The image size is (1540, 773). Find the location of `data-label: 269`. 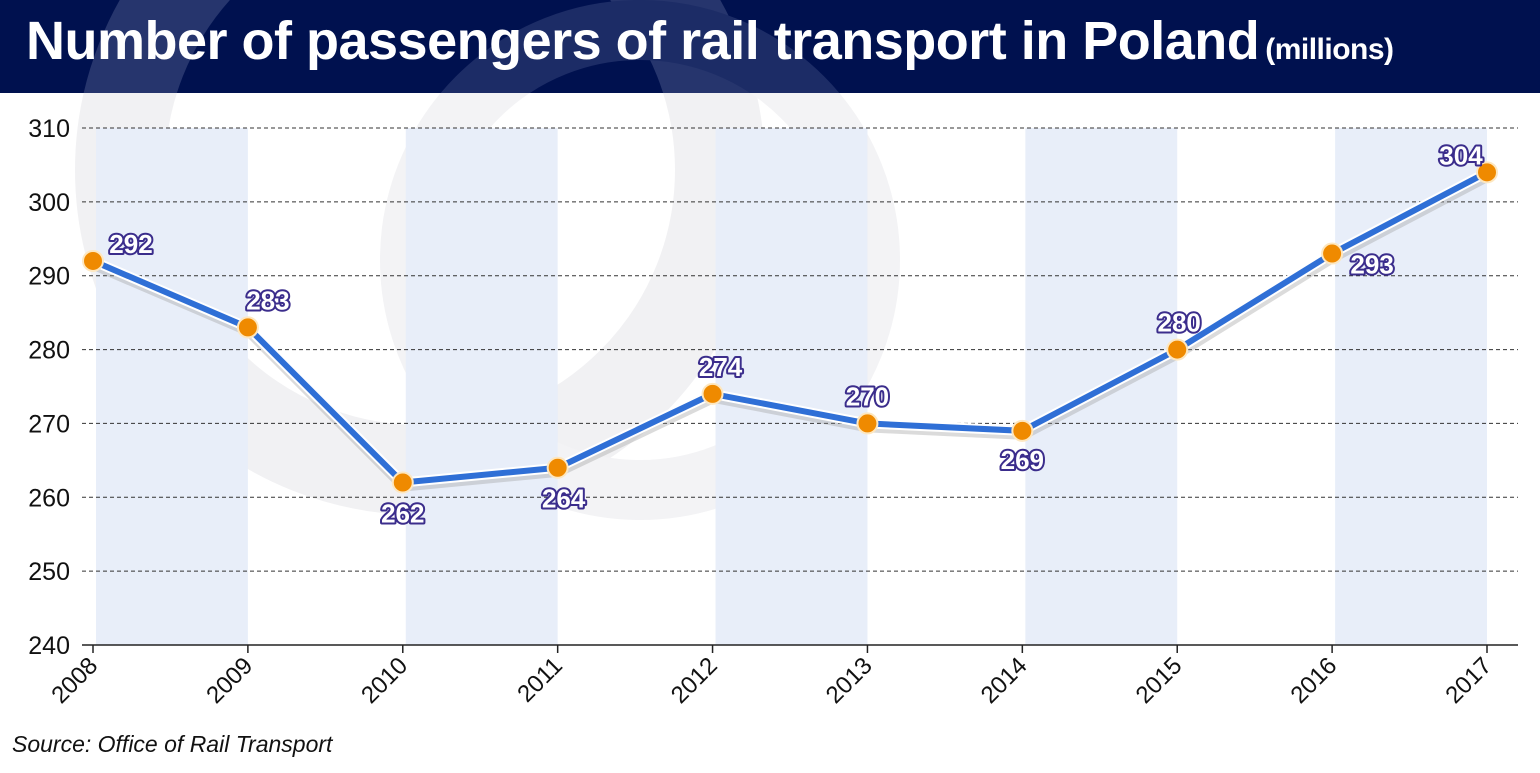

data-label: 269 is located at coordinates (1022, 460).